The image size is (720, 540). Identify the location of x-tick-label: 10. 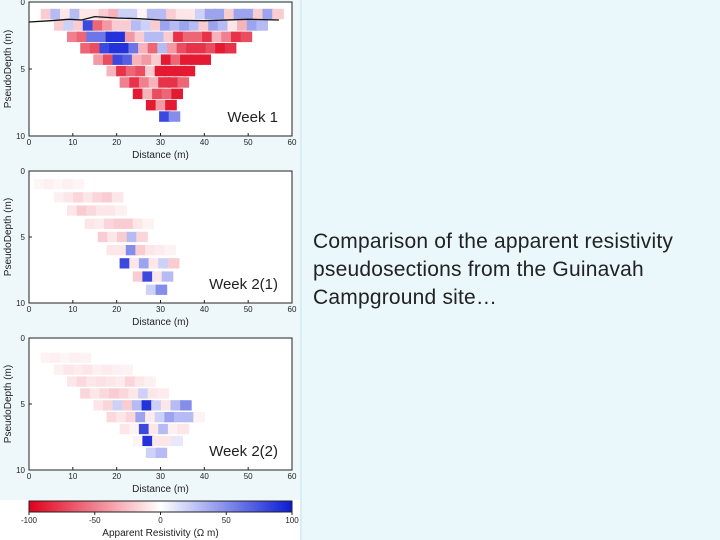
(72, 476).